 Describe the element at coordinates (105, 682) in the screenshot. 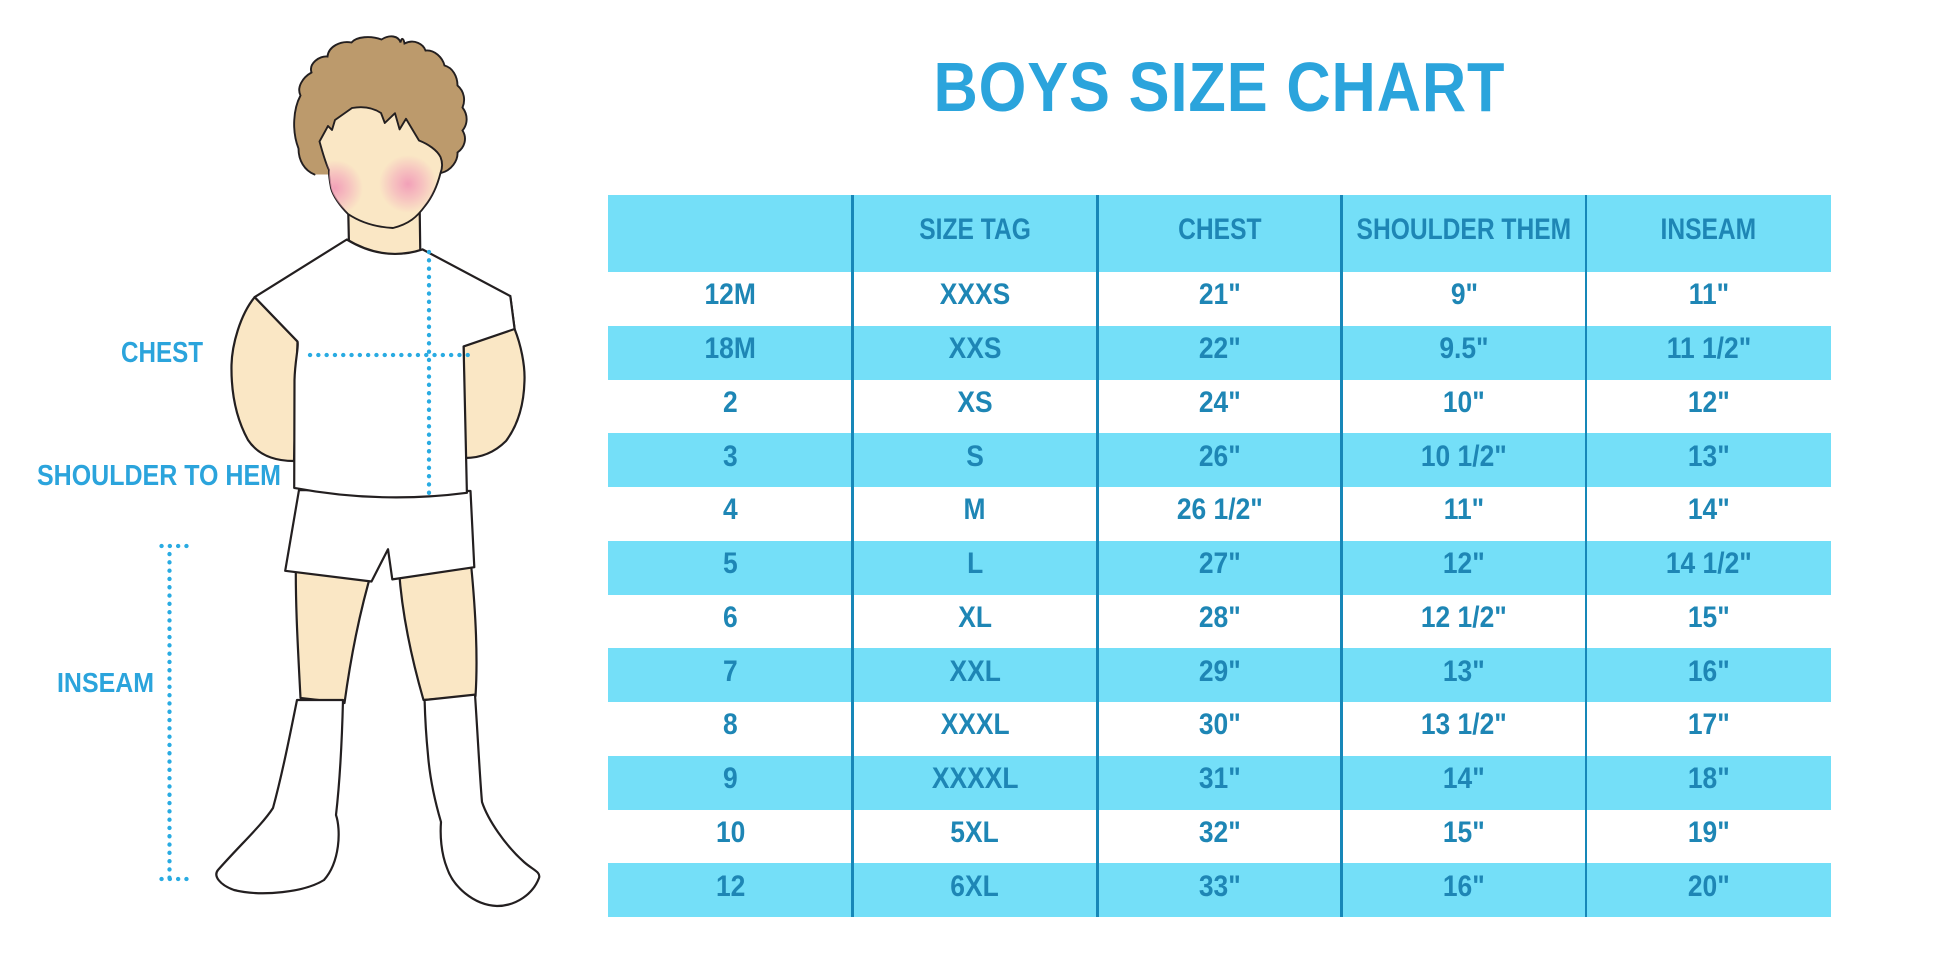

I see `svg-text: INSEAM` at that location.